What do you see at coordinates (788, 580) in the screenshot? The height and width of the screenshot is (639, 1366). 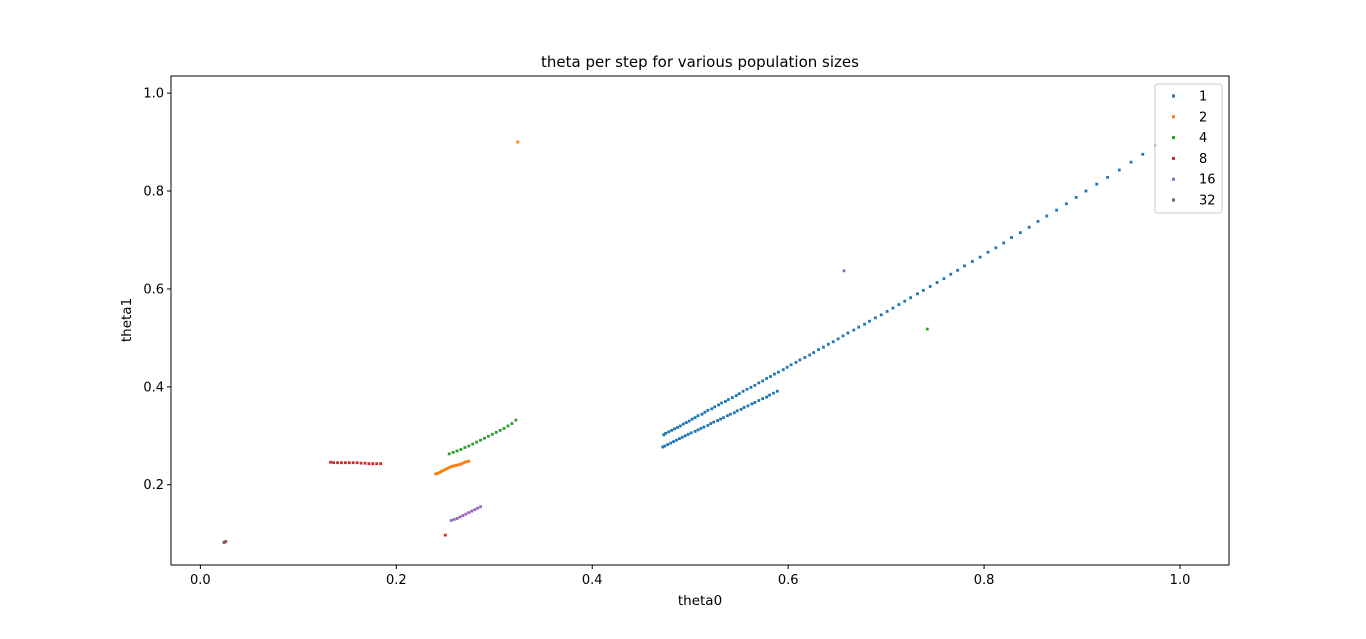 I see `x-tick-label: 0.6` at bounding box center [788, 580].